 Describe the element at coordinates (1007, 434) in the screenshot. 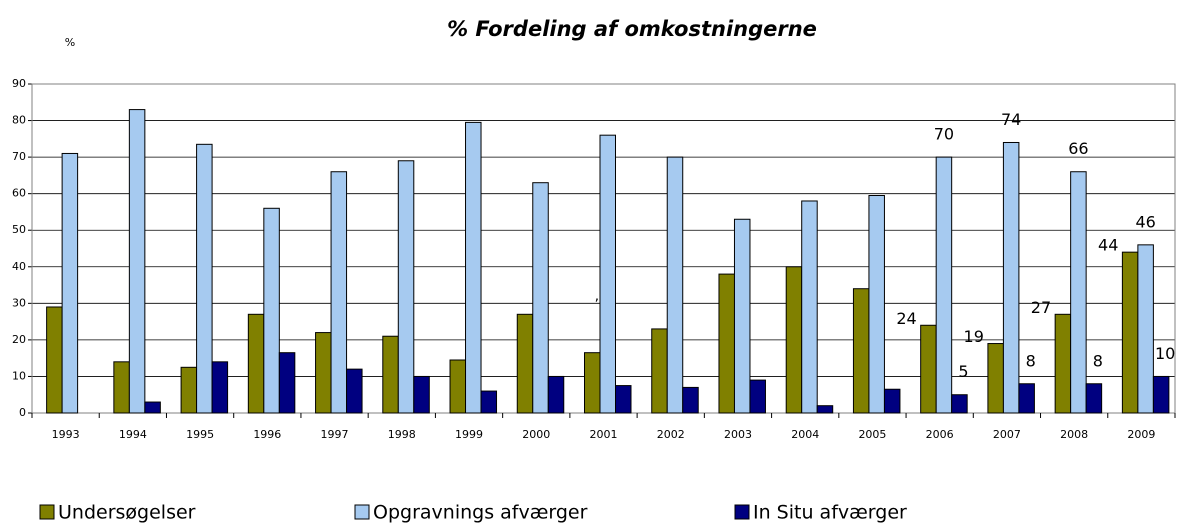

I see `x-tick-label: 2007` at that location.